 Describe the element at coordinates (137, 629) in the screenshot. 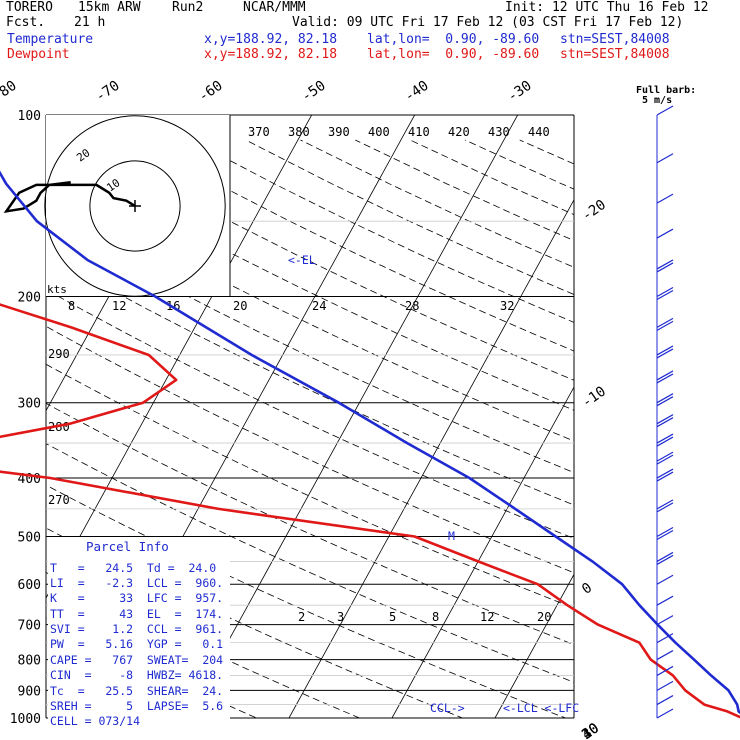

I see `parcel-row: SVI = 1.2 CCL = 961.` at that location.